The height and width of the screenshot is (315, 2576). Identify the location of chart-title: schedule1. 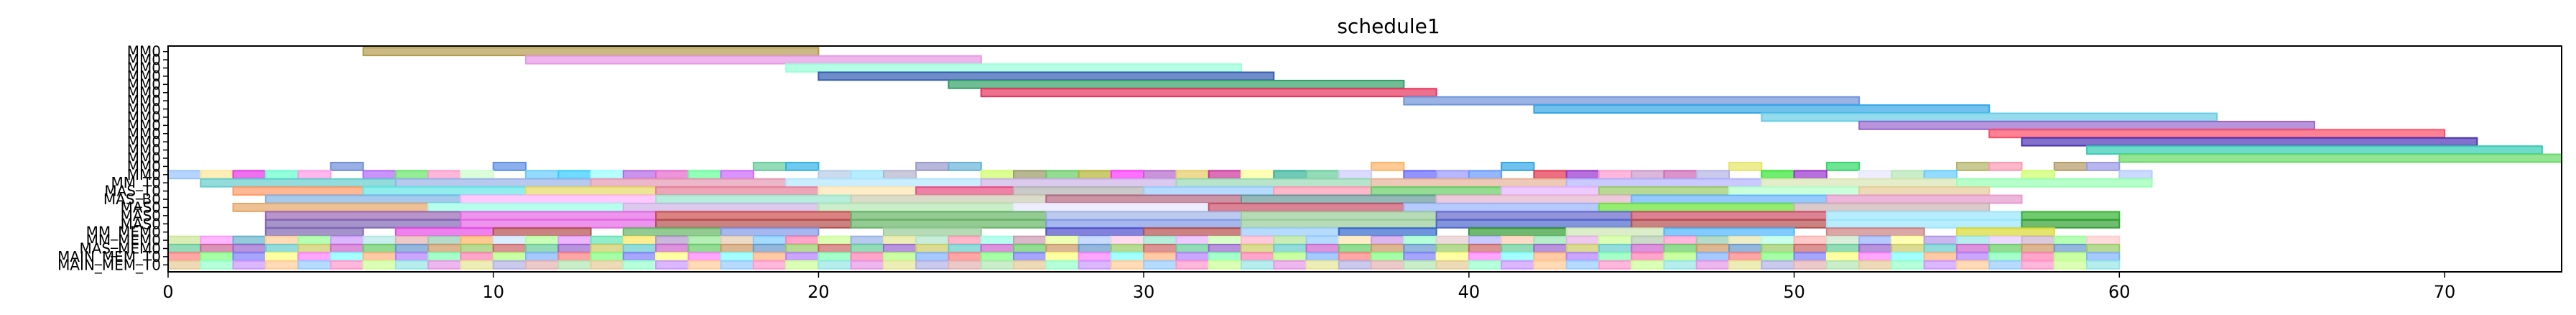
(1388, 26).